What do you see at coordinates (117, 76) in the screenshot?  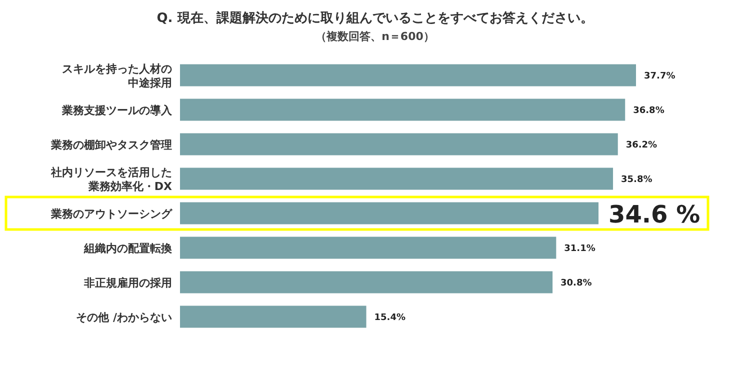 I see `y-tick-label: スキルを持った人材の中途採用` at bounding box center [117, 76].